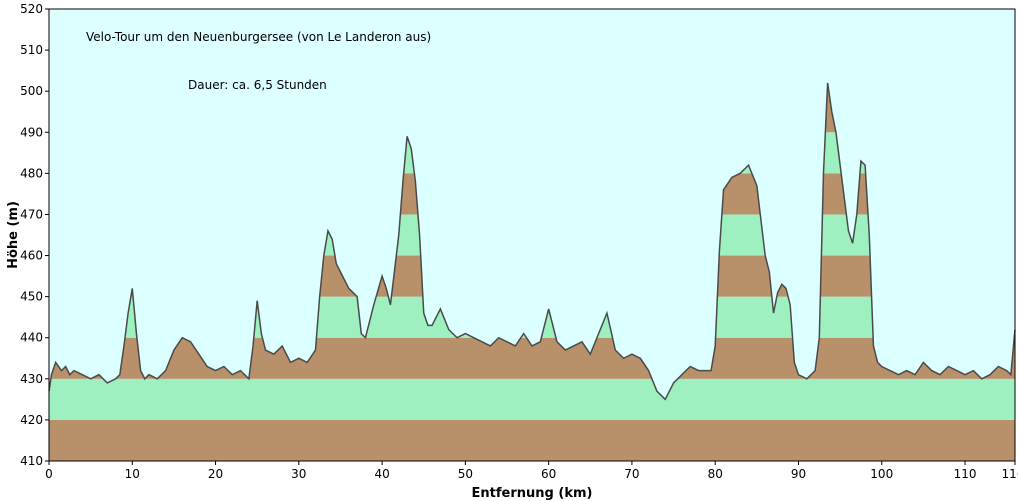 The image size is (1018, 501). What do you see at coordinates (31, 9) in the screenshot?
I see `y-tick-label: 520` at bounding box center [31, 9].